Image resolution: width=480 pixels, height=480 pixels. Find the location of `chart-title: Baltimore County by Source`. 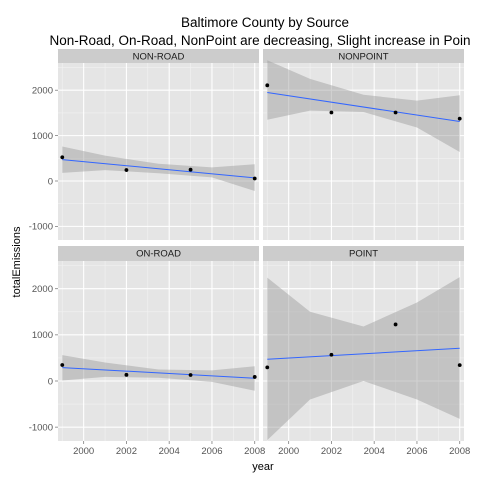

chart-title: Baltimore County by Source is located at coordinates (265, 22).